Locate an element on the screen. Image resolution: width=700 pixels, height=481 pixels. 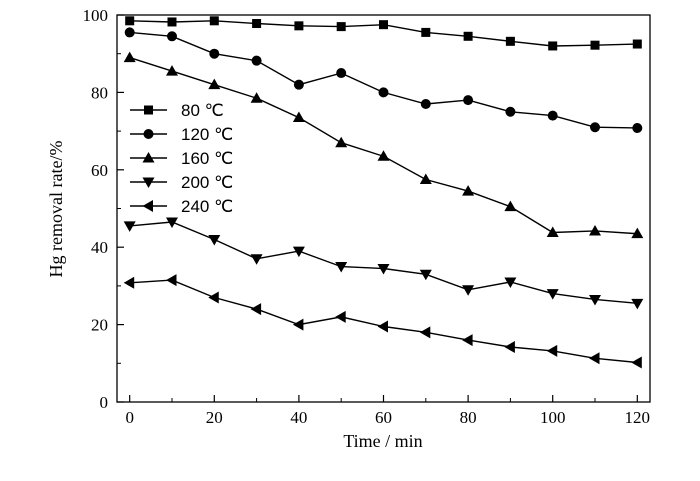
legend-item: 120 ℃ is located at coordinates (181, 134).